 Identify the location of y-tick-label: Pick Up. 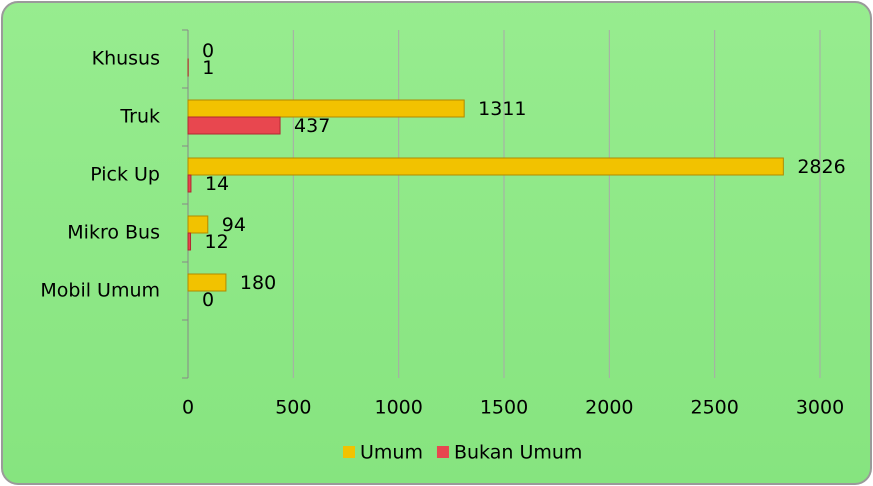
(125, 175).